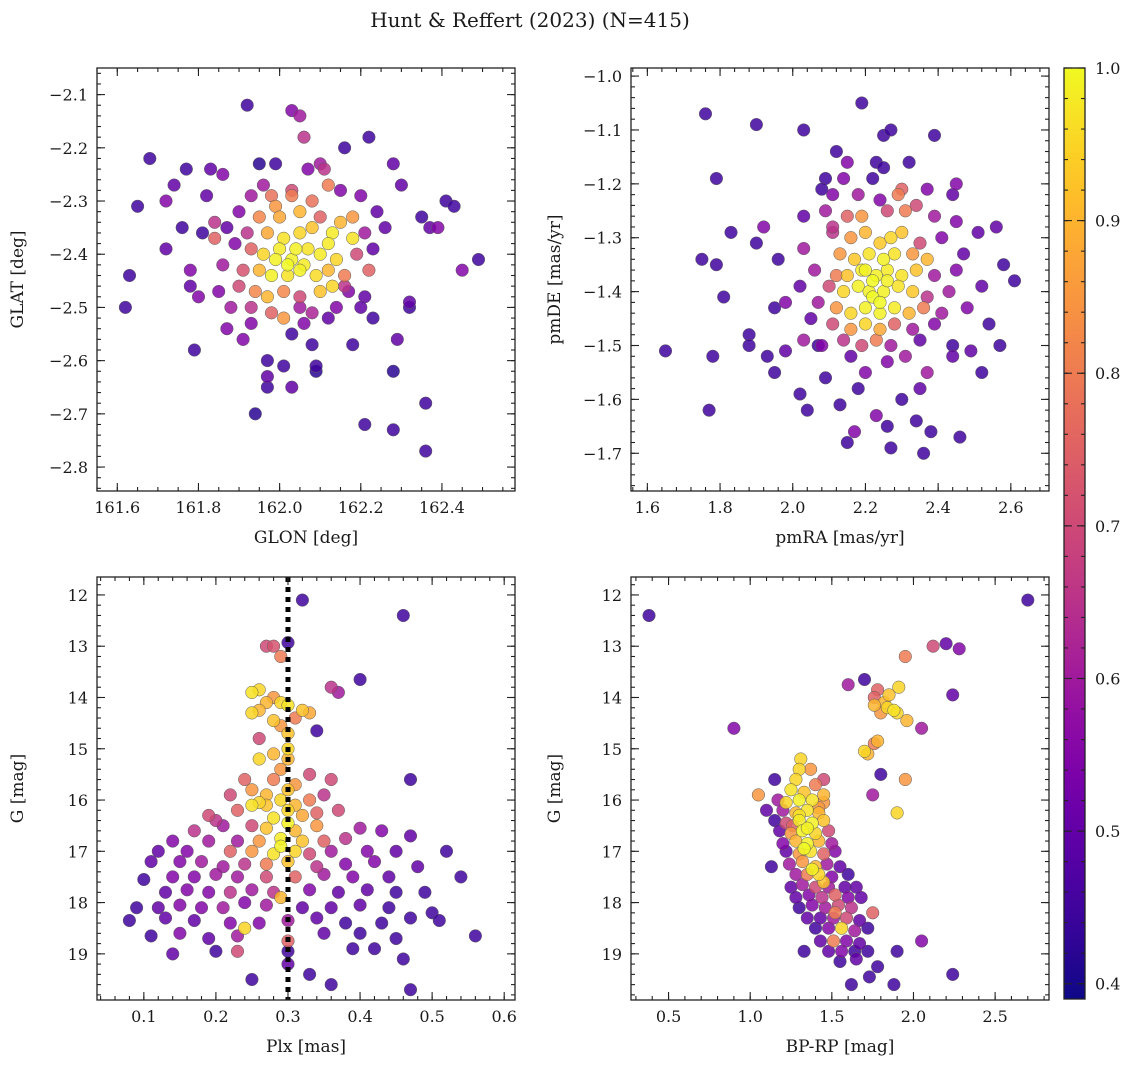  I want to click on y-tick-label: −1.4, so click(602, 292).